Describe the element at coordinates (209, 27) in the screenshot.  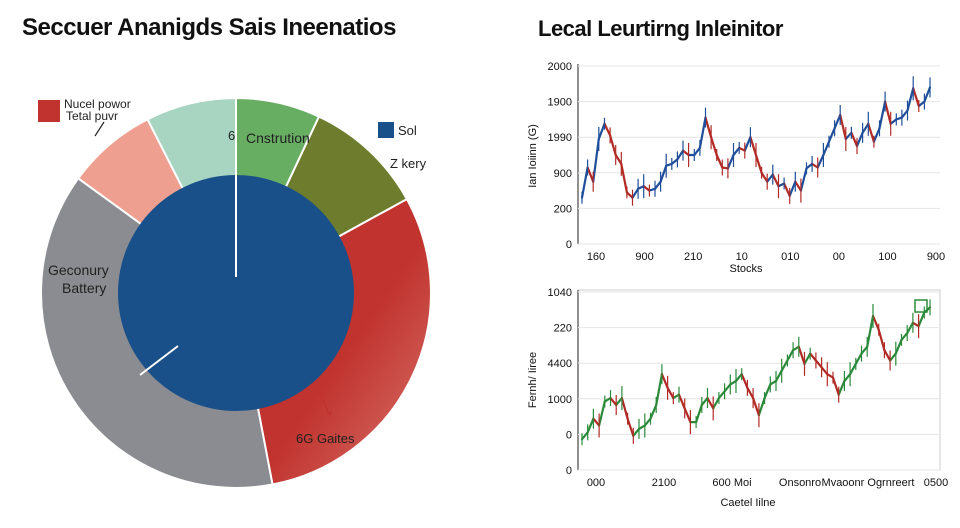
I see `left-chart-title: Seccuer Ananigds Sais Ineenatios` at that location.